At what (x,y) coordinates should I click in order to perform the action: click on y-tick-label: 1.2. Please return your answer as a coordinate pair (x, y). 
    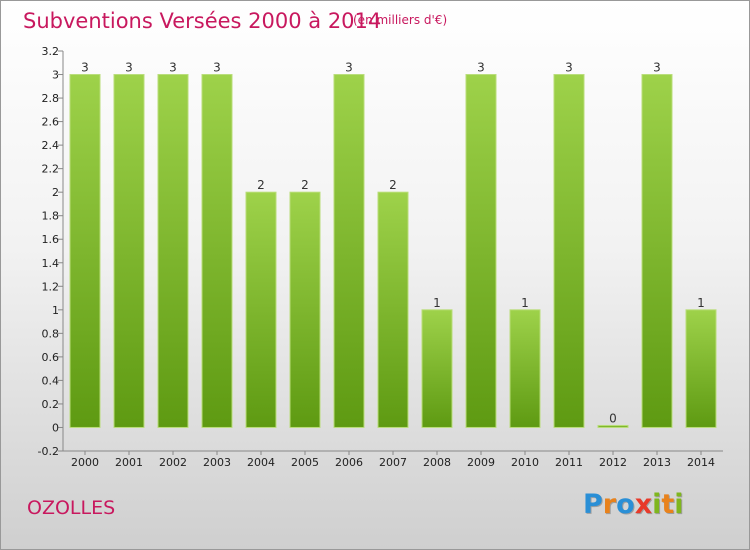
    Looking at the image, I should click on (51, 286).